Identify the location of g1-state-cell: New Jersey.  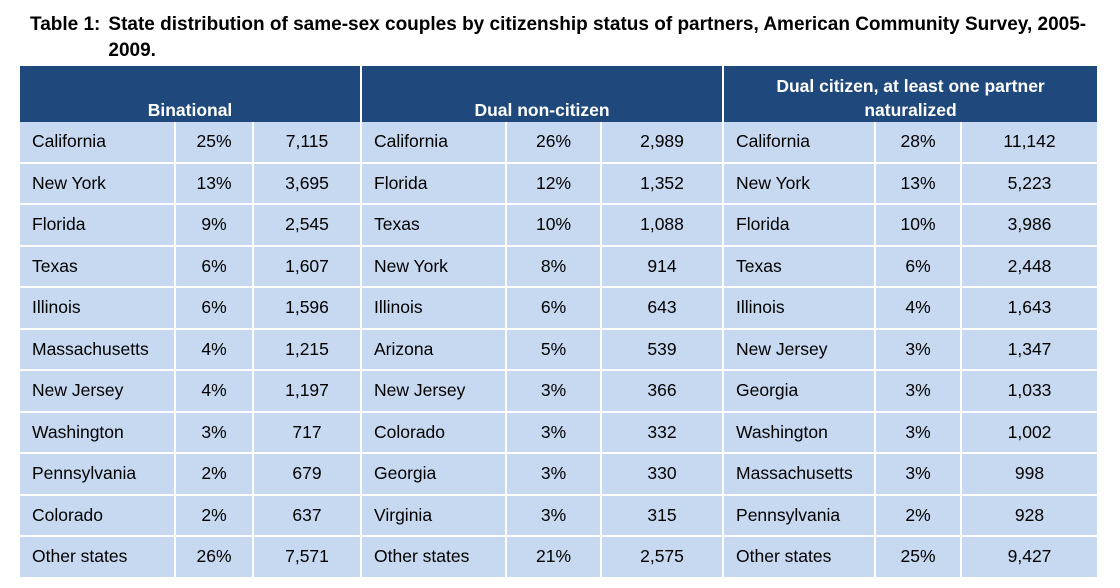
(97, 391).